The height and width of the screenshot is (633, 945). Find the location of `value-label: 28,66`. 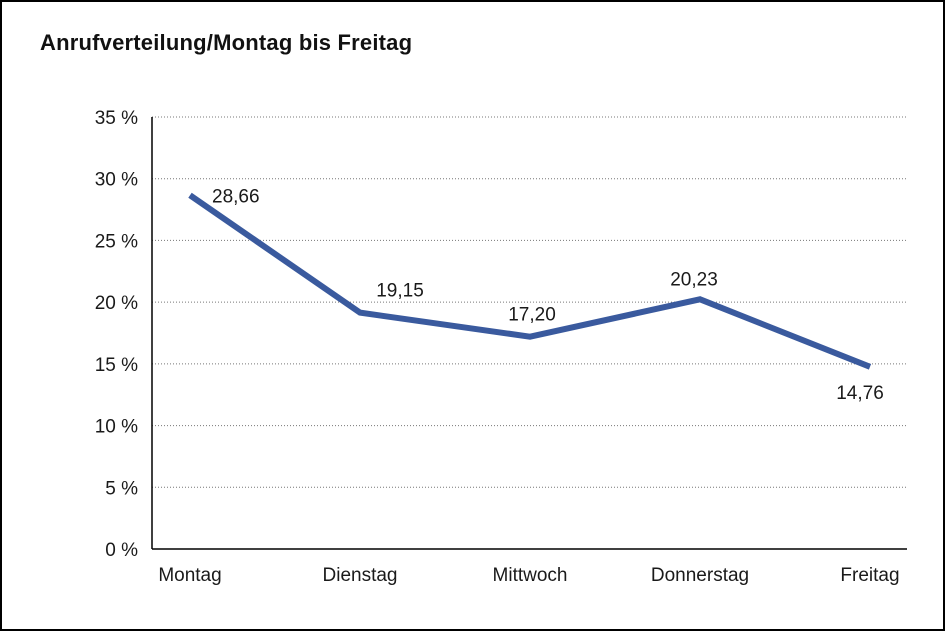

value-label: 28,66 is located at coordinates (236, 196).